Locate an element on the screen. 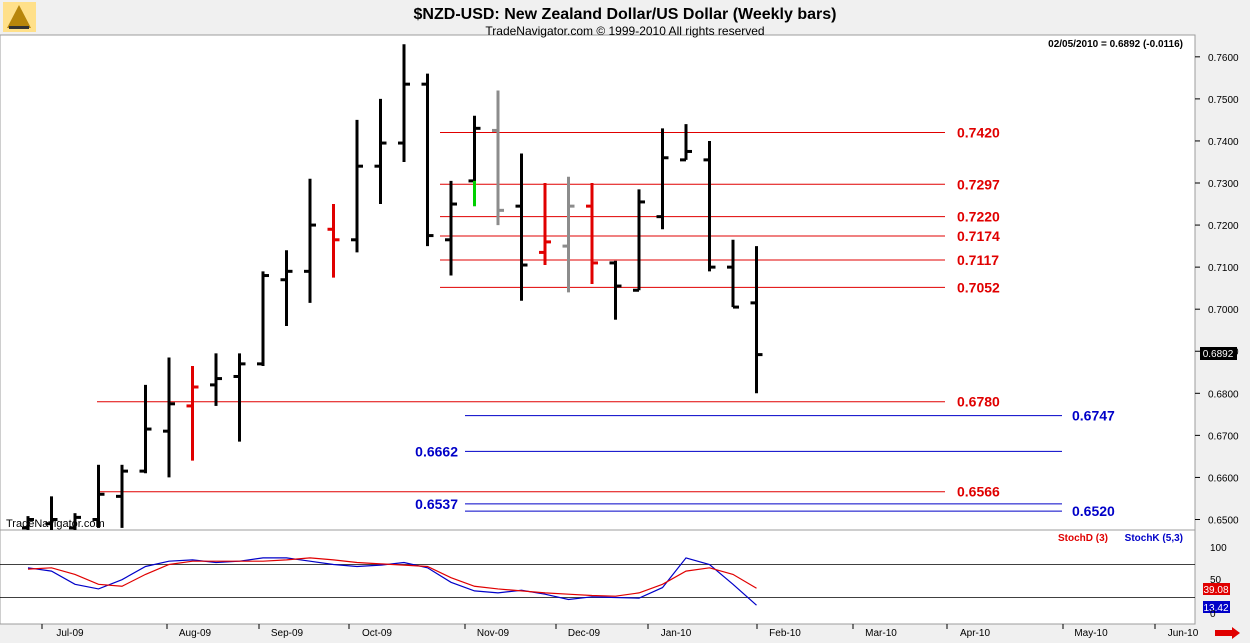  x-tick-label: Aug-09 is located at coordinates (195, 633).